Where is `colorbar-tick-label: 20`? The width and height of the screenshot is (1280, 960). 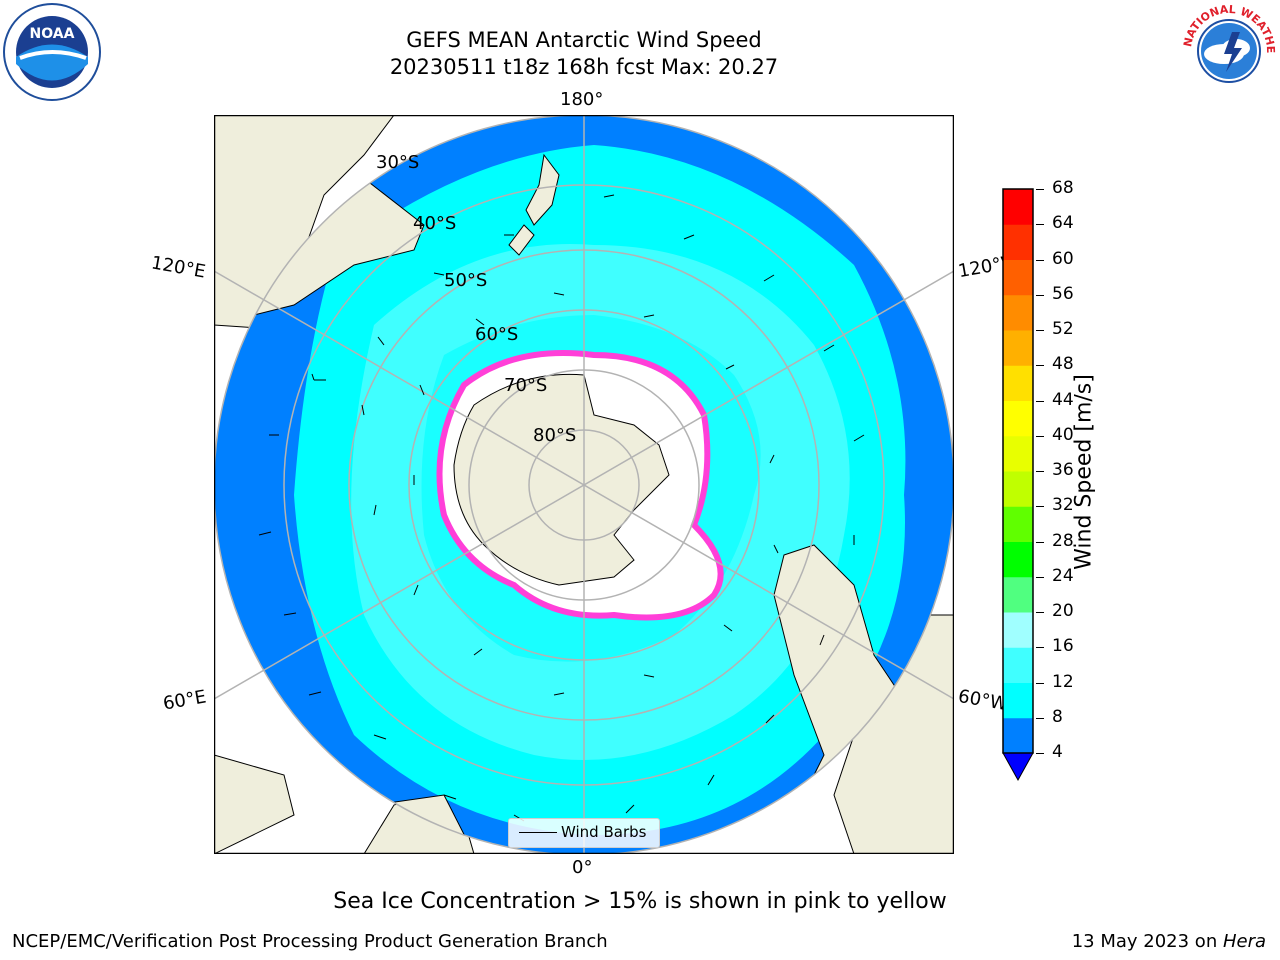
colorbar-tick-label: 20 is located at coordinates (1063, 611).